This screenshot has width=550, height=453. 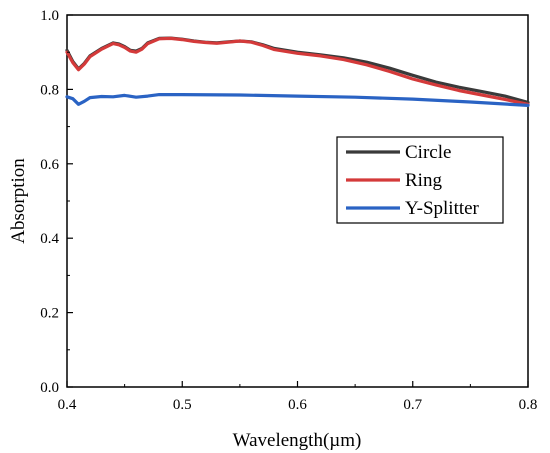 I want to click on series-line-ring, so click(x=297, y=71).